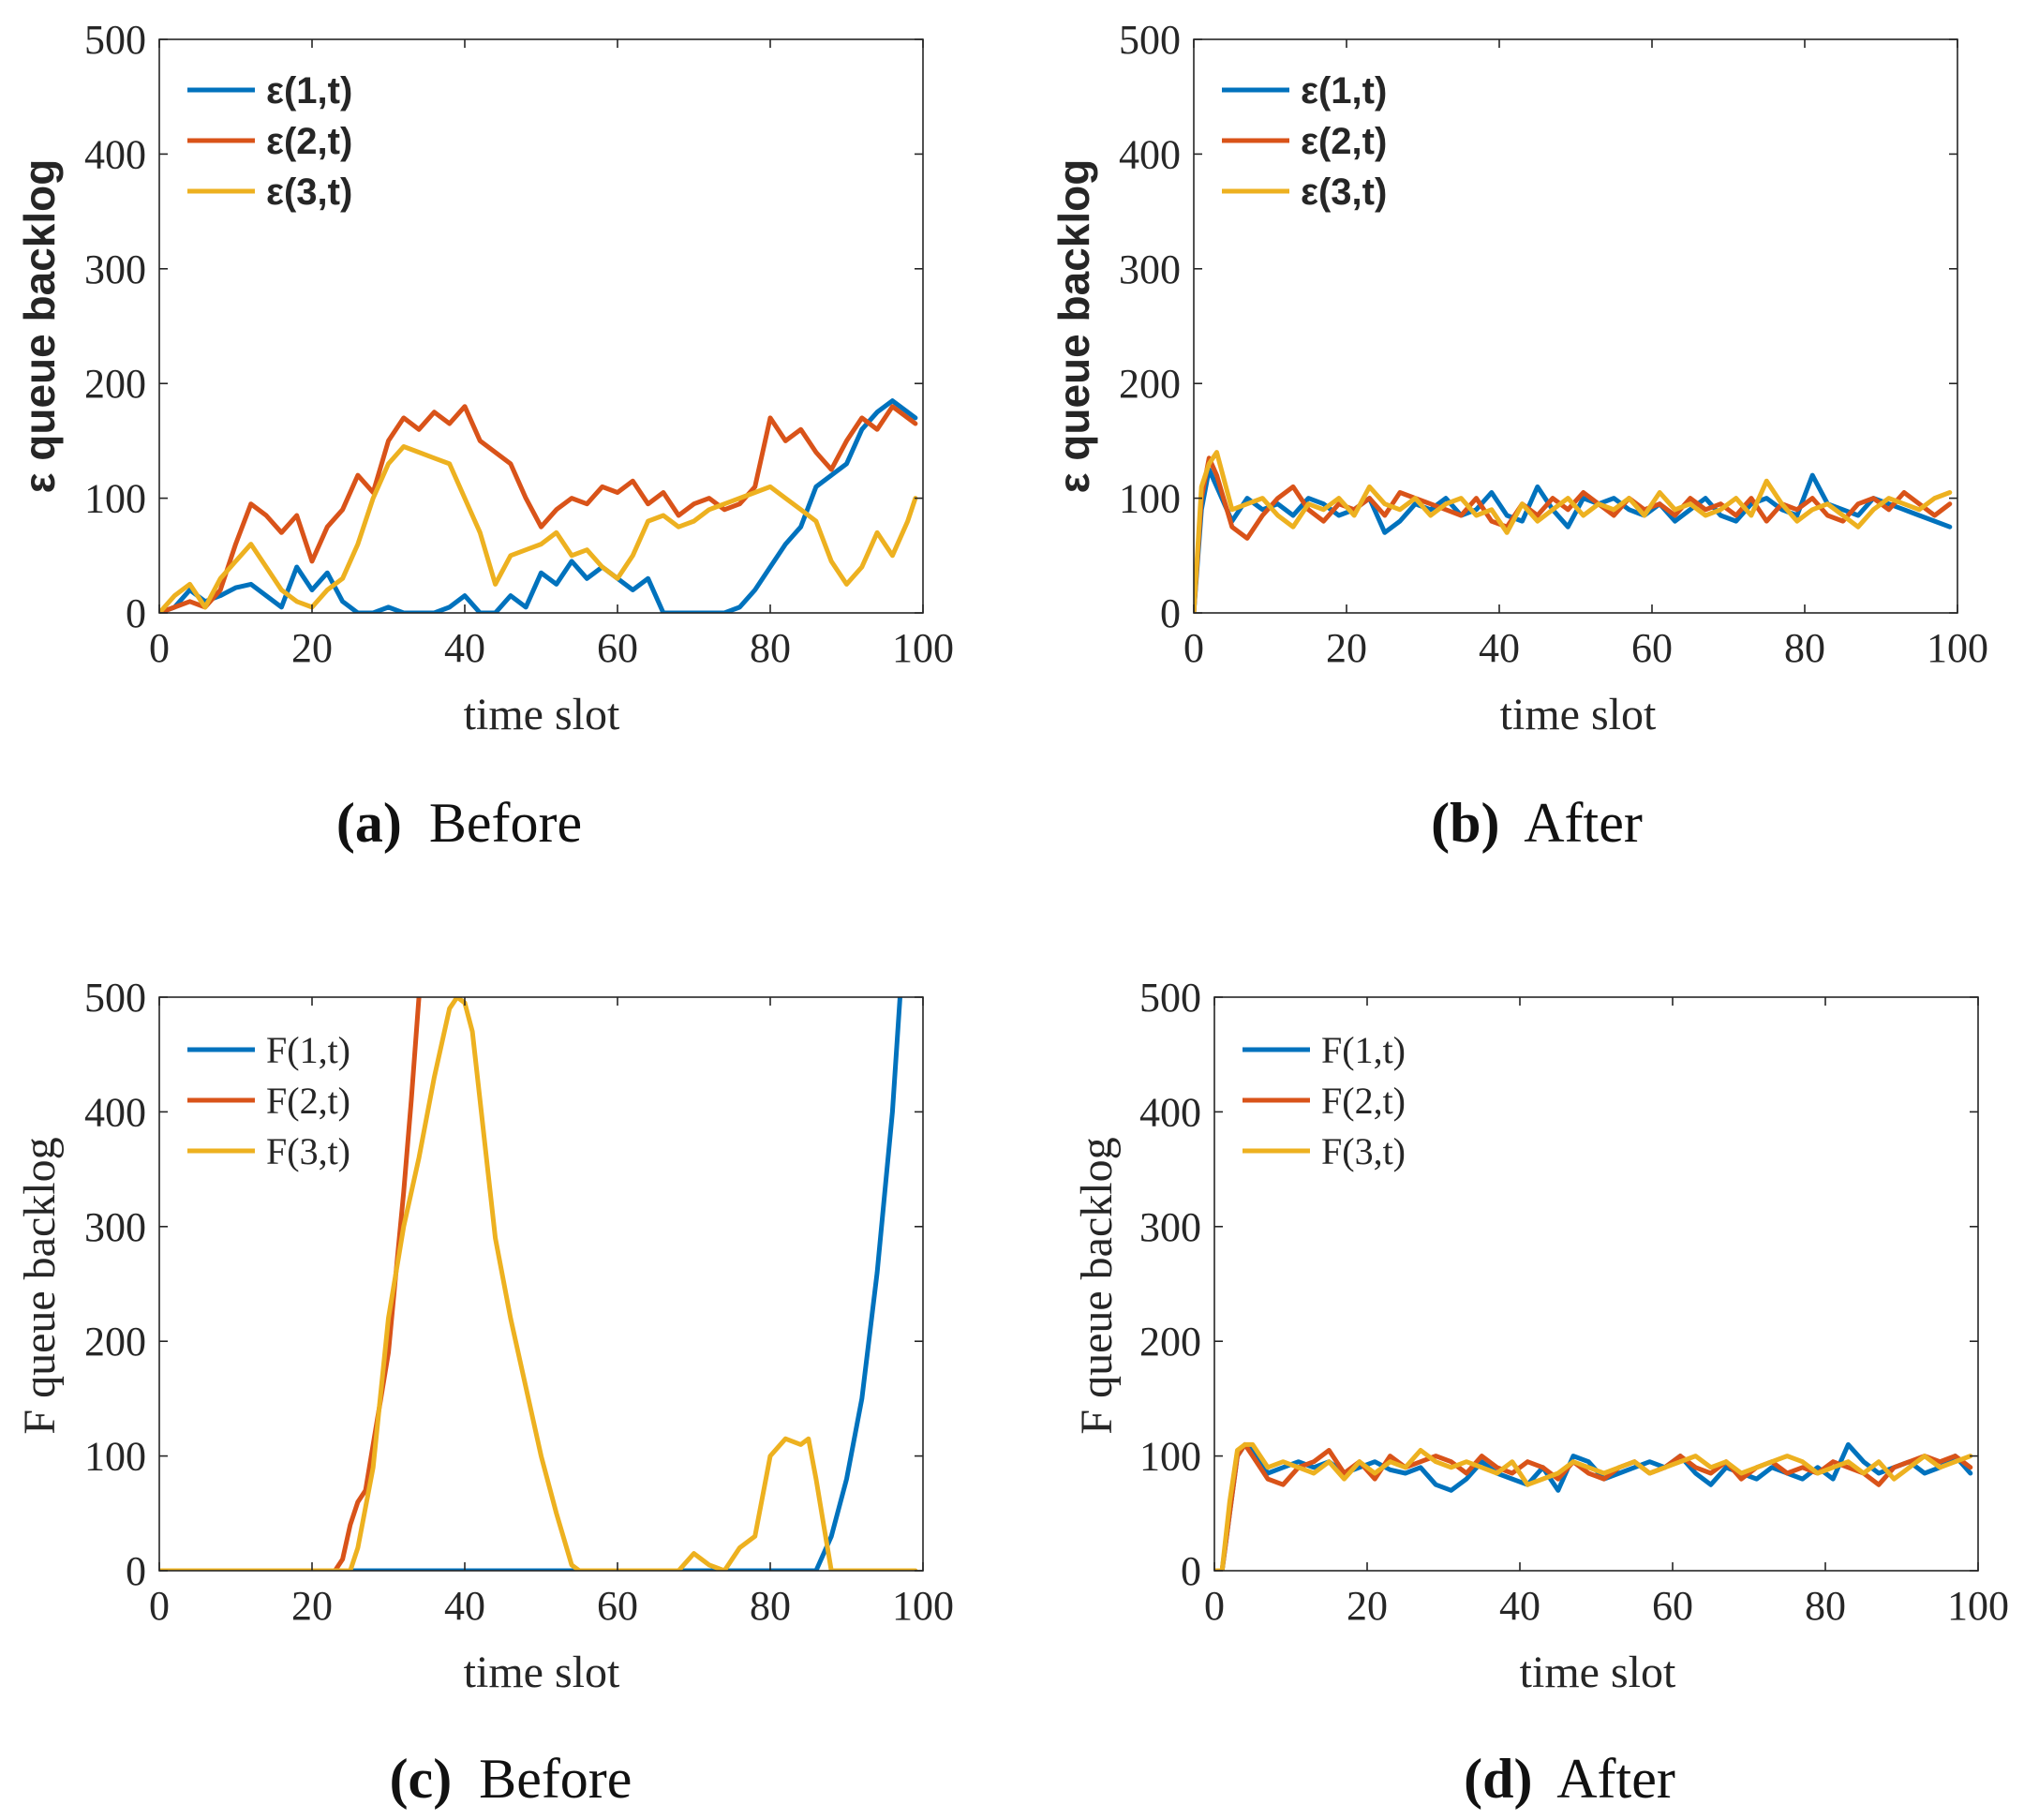 The height and width of the screenshot is (1820, 2024). I want to click on panel-b-xtick-label: 80, so click(1804, 648).